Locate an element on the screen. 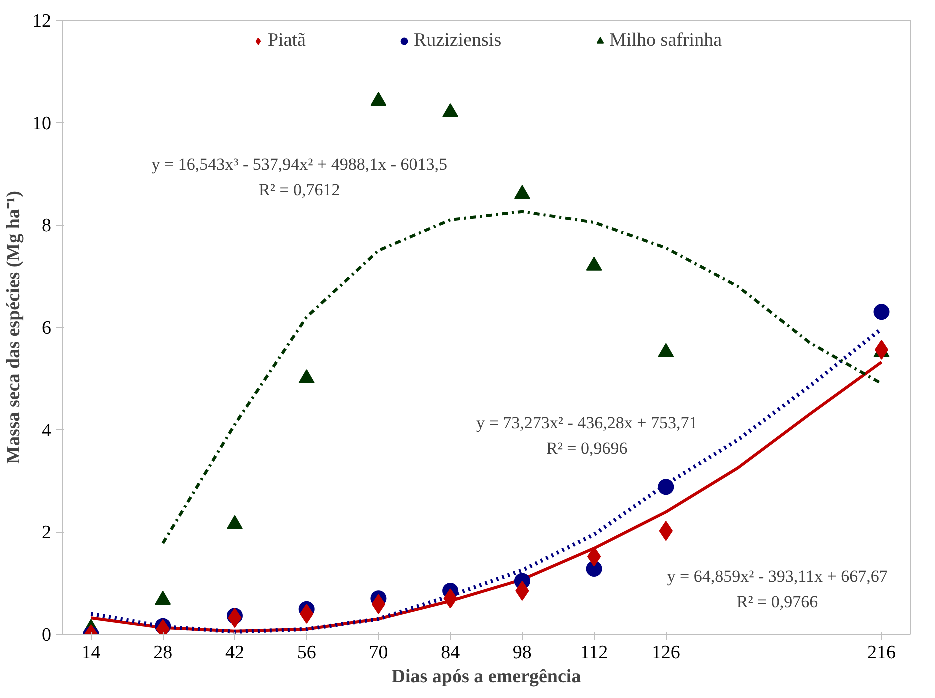 The width and height of the screenshot is (935, 698). y-tick-label: 6 is located at coordinates (47, 328).